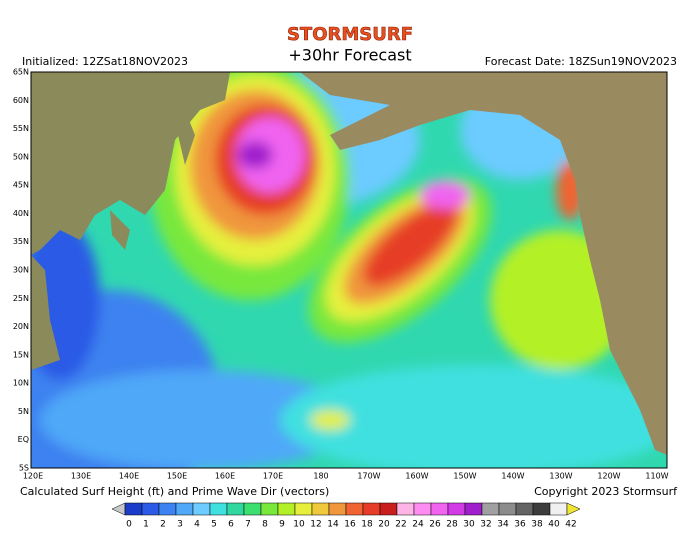 The height and width of the screenshot is (540, 700). What do you see at coordinates (129, 525) in the screenshot?
I see `legend-label: 0` at bounding box center [129, 525].